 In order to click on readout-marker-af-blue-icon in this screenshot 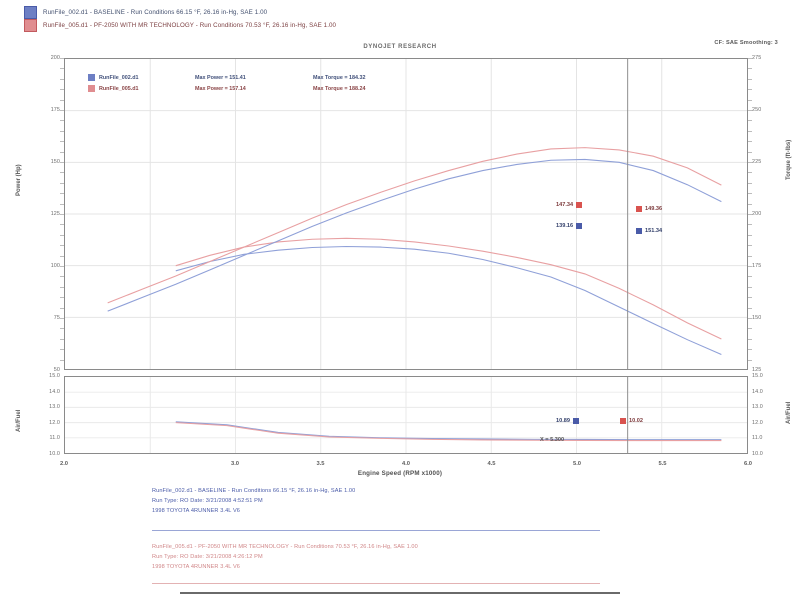, I will do `click(576, 421)`.